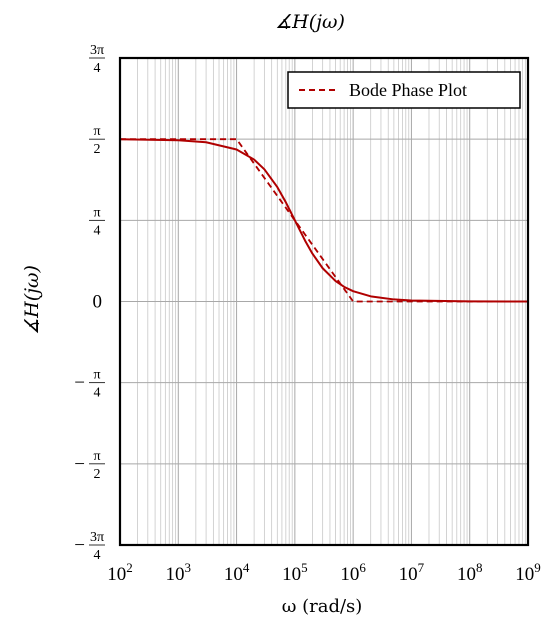 This screenshot has height=620, width=555. Describe the element at coordinates (237, 572) in the screenshot. I see `x-tick-label: 10⁴` at that location.